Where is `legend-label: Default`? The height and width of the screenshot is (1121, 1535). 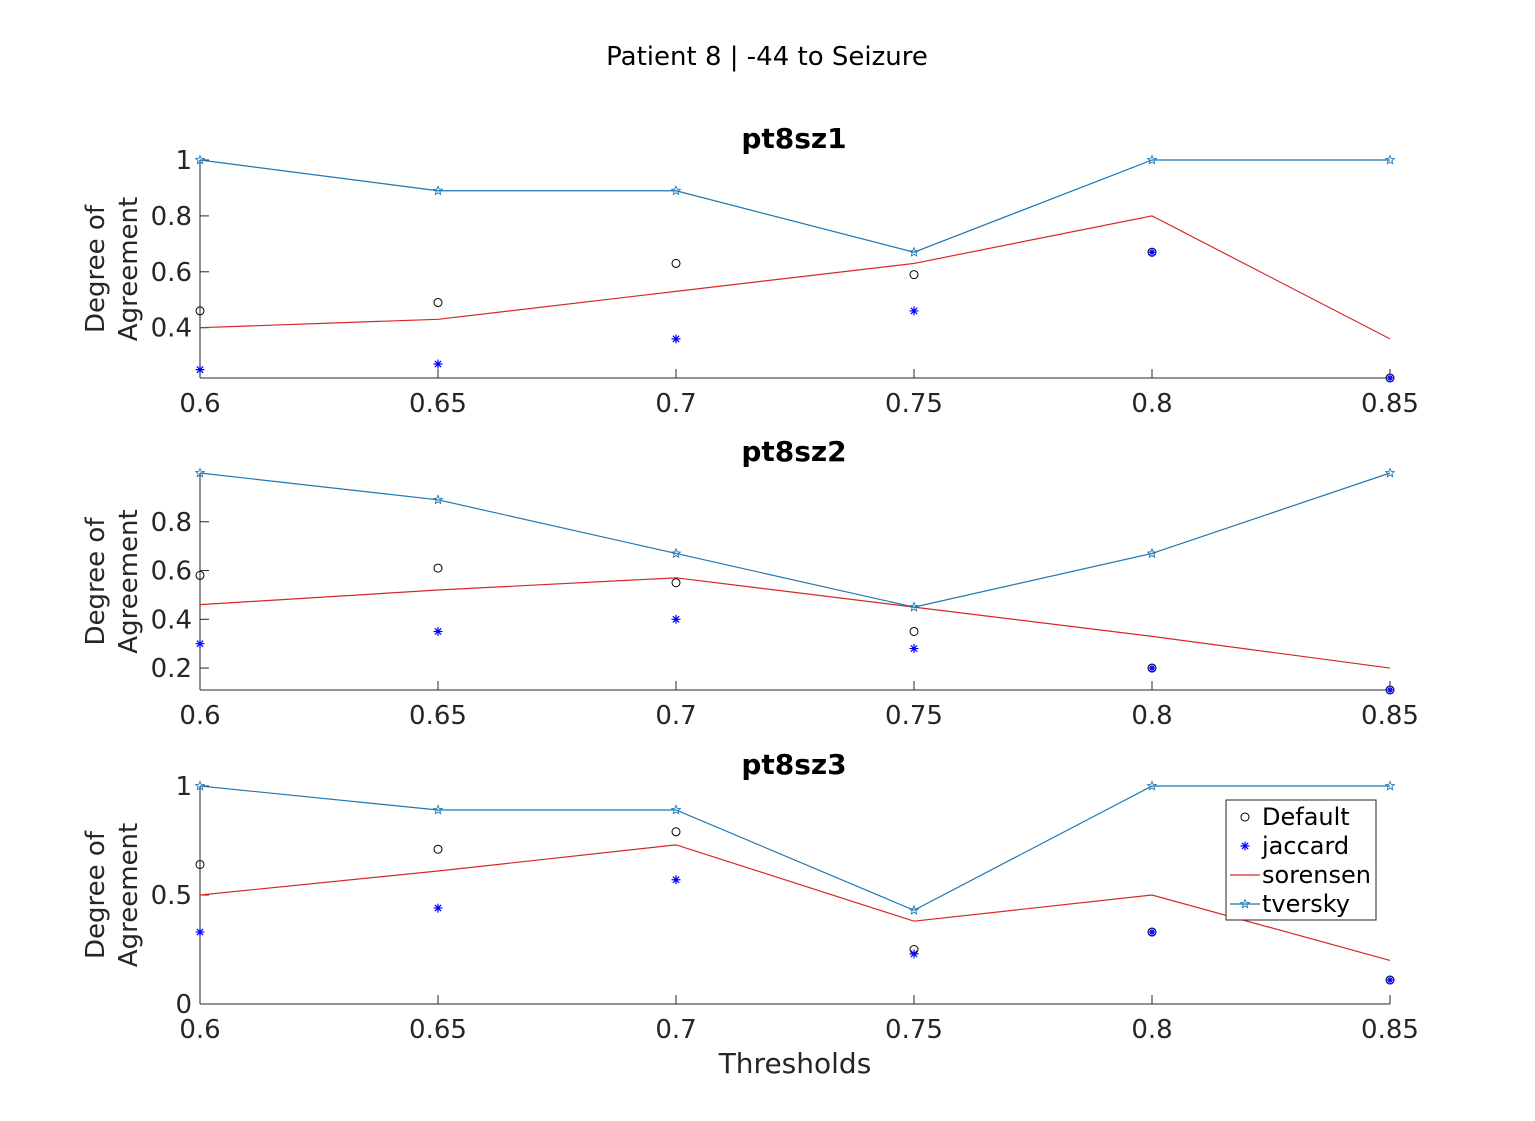 legend-label: Default is located at coordinates (1306, 817).